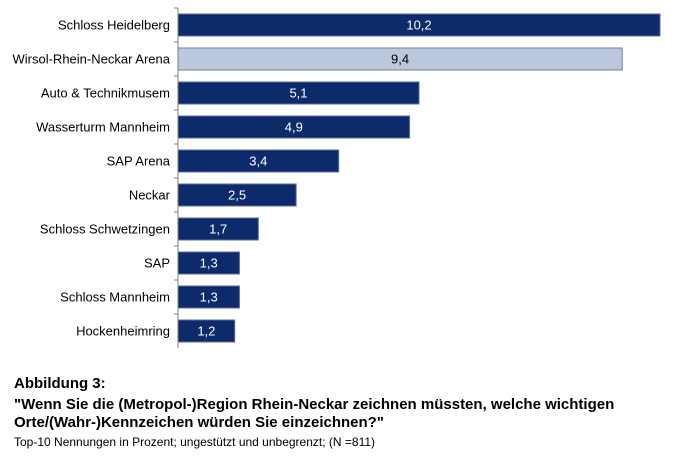  I want to click on category-label: Schloss Schwetzingen, so click(105, 229).